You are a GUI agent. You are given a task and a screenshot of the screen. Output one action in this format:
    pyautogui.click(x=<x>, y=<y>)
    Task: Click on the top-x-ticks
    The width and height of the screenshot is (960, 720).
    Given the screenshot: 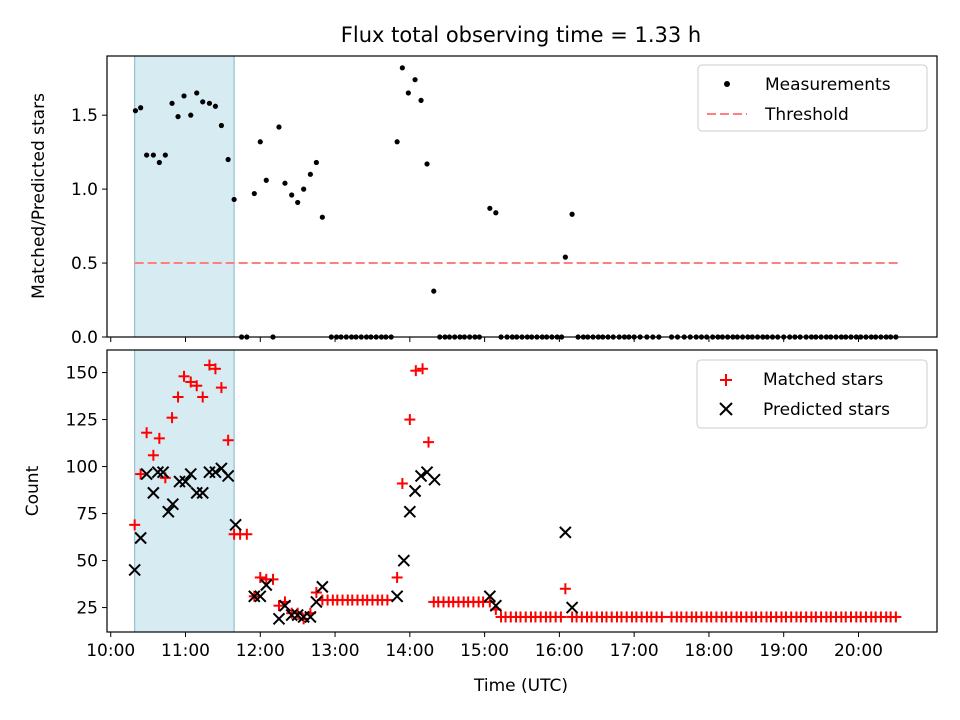 What is the action you would take?
    pyautogui.click(x=484, y=339)
    